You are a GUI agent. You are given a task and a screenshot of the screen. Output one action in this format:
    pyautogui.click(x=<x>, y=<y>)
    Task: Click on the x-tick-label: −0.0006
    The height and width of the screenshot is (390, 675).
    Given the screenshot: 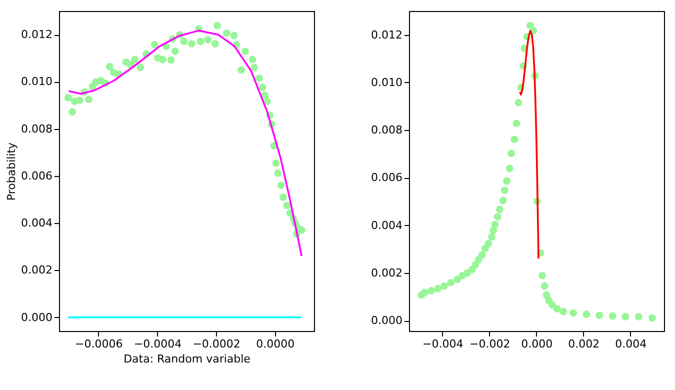 What is the action you would take?
    pyautogui.click(x=99, y=344)
    